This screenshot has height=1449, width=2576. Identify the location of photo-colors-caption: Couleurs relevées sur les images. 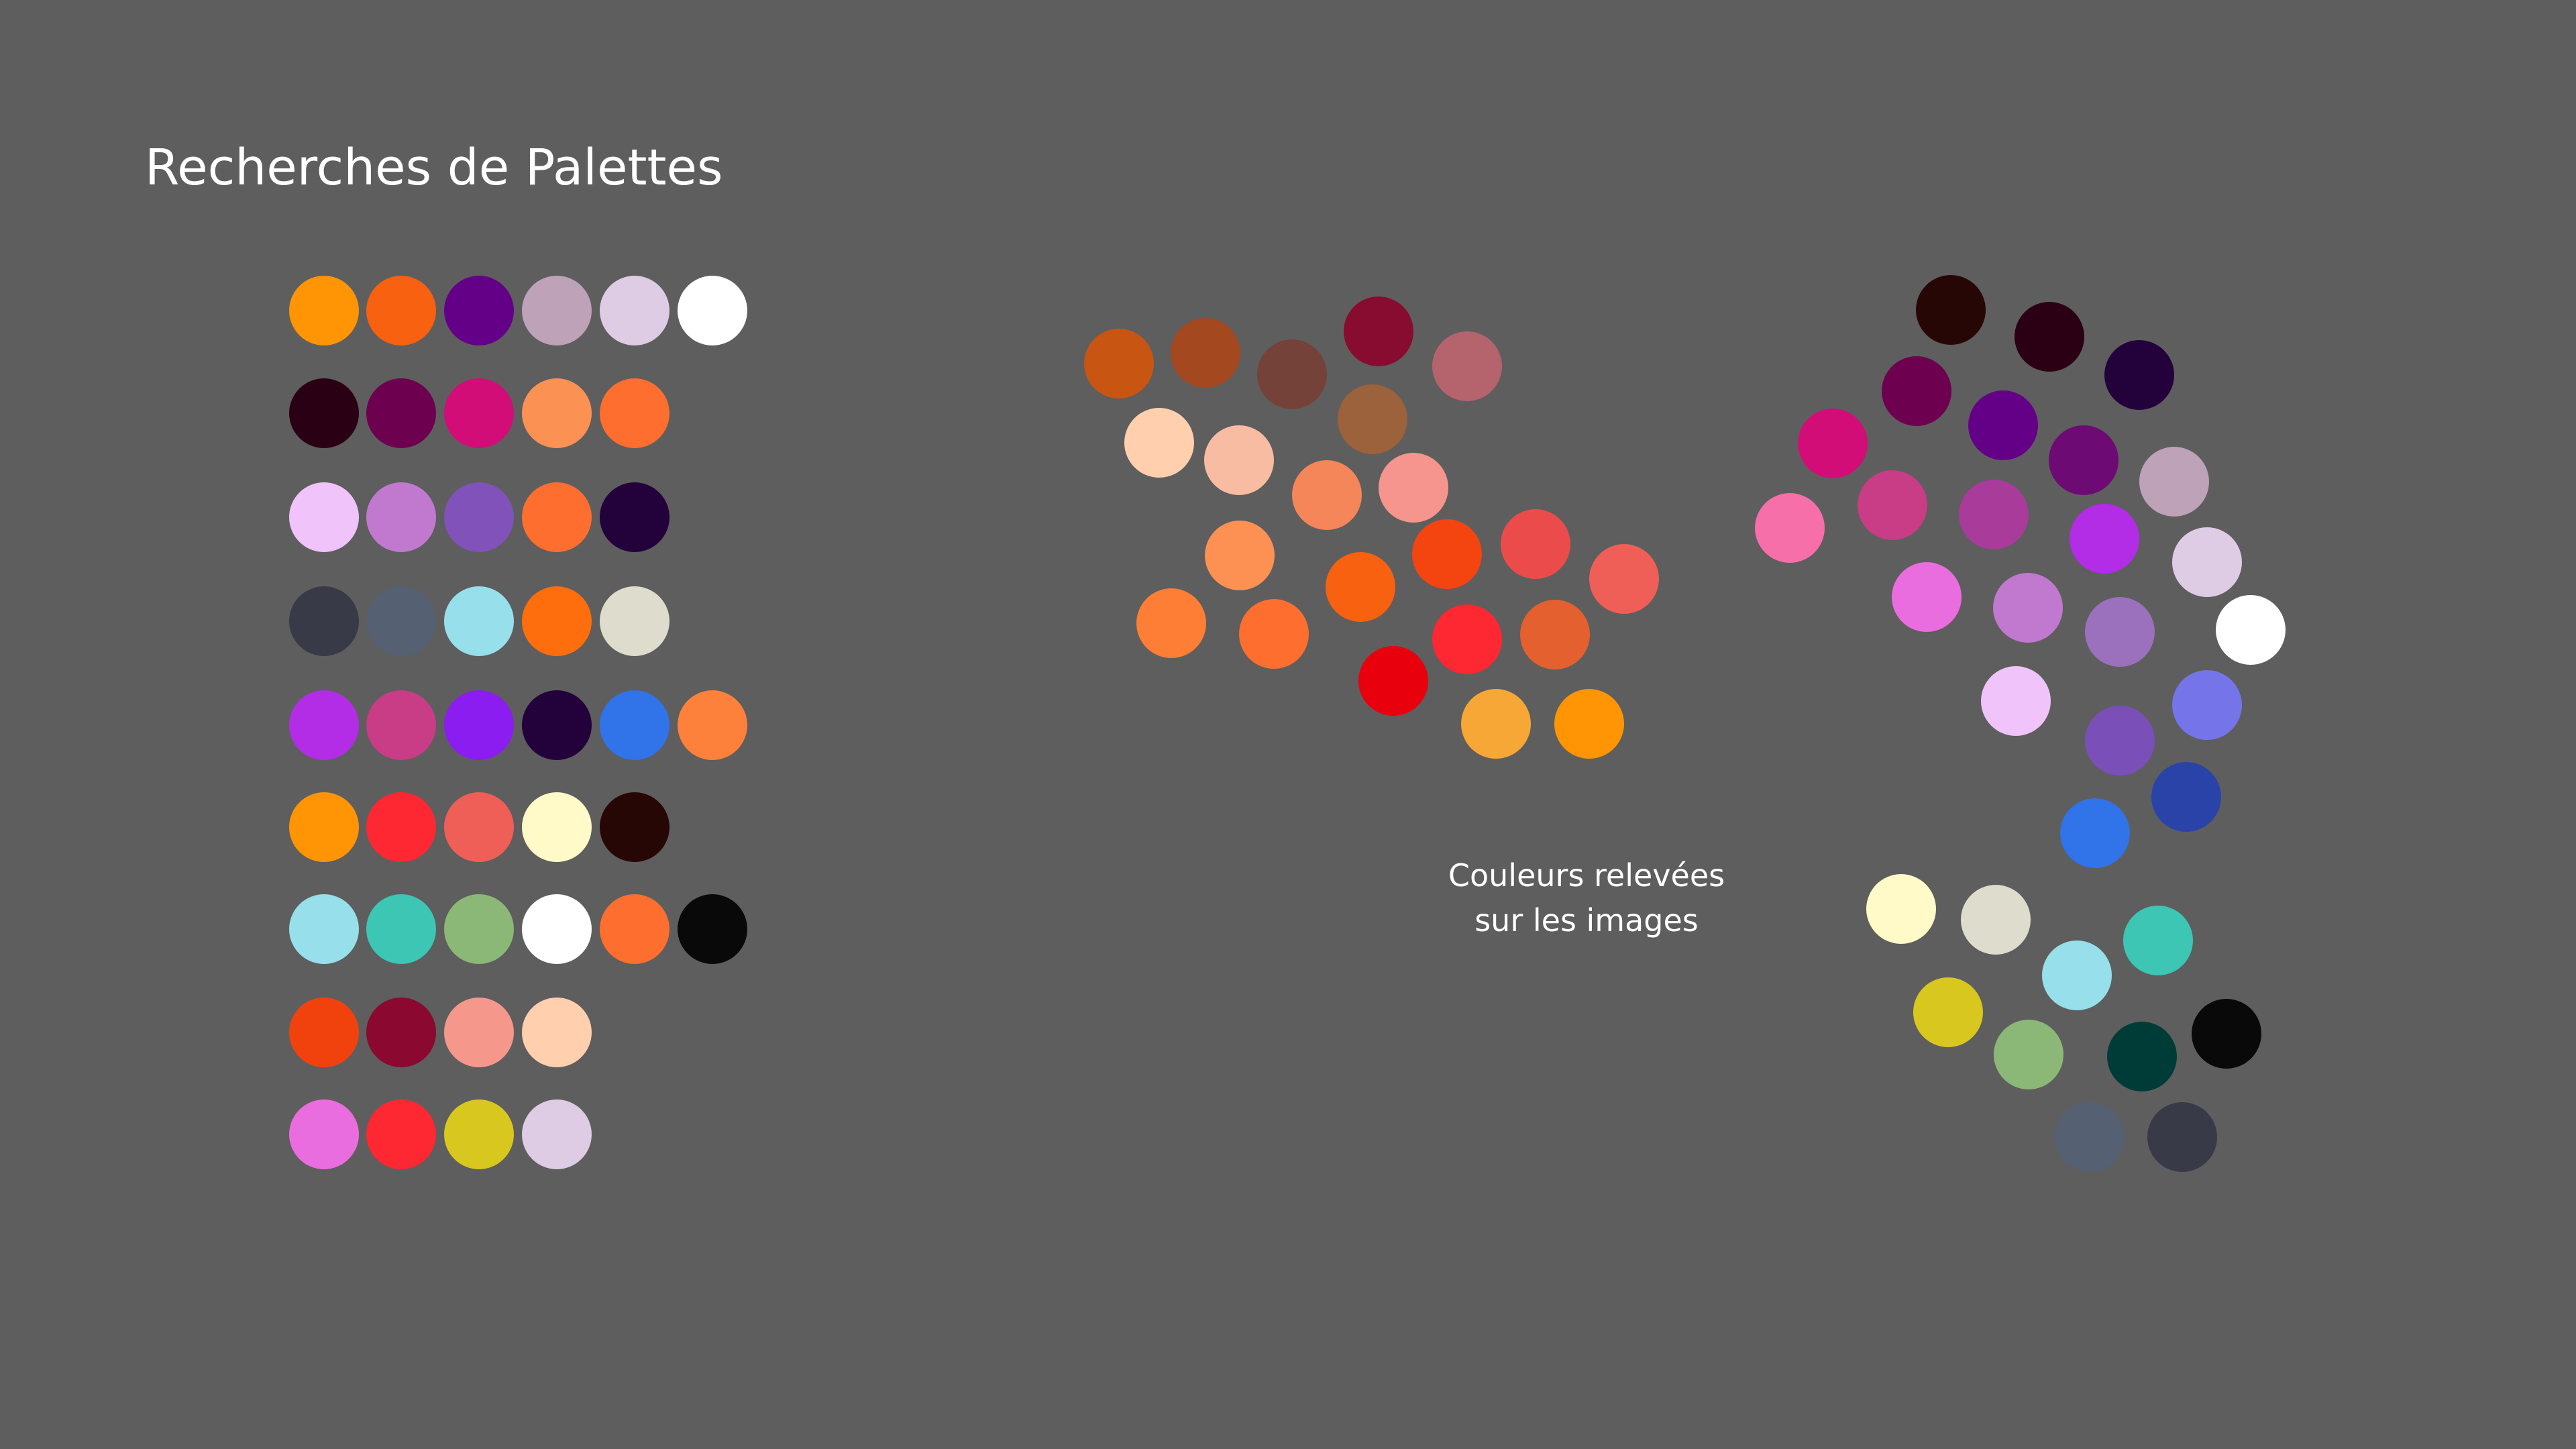
(1586, 898).